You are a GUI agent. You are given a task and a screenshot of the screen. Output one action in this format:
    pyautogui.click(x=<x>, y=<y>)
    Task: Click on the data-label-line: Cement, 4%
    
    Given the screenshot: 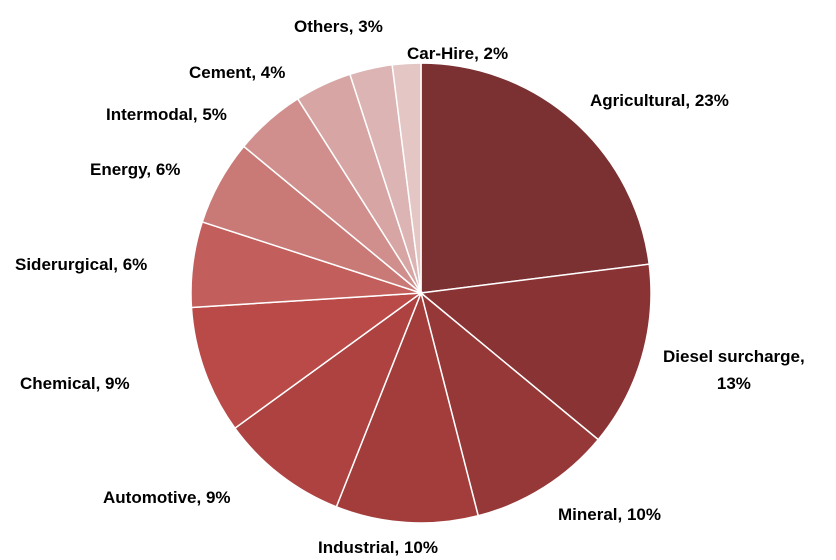 What is the action you would take?
    pyautogui.click(x=237, y=72)
    